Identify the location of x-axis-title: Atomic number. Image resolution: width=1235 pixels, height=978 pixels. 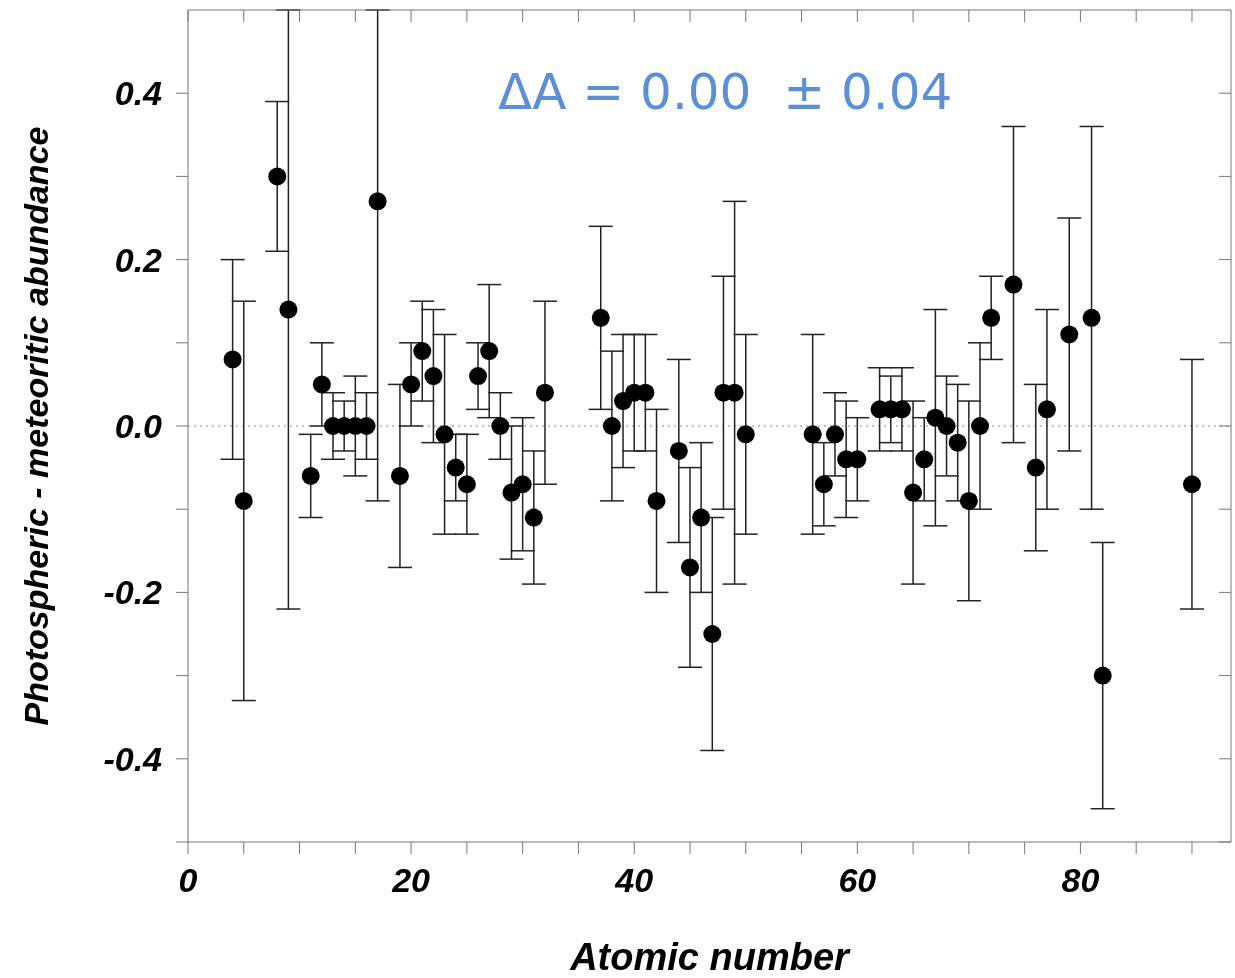
(710, 957).